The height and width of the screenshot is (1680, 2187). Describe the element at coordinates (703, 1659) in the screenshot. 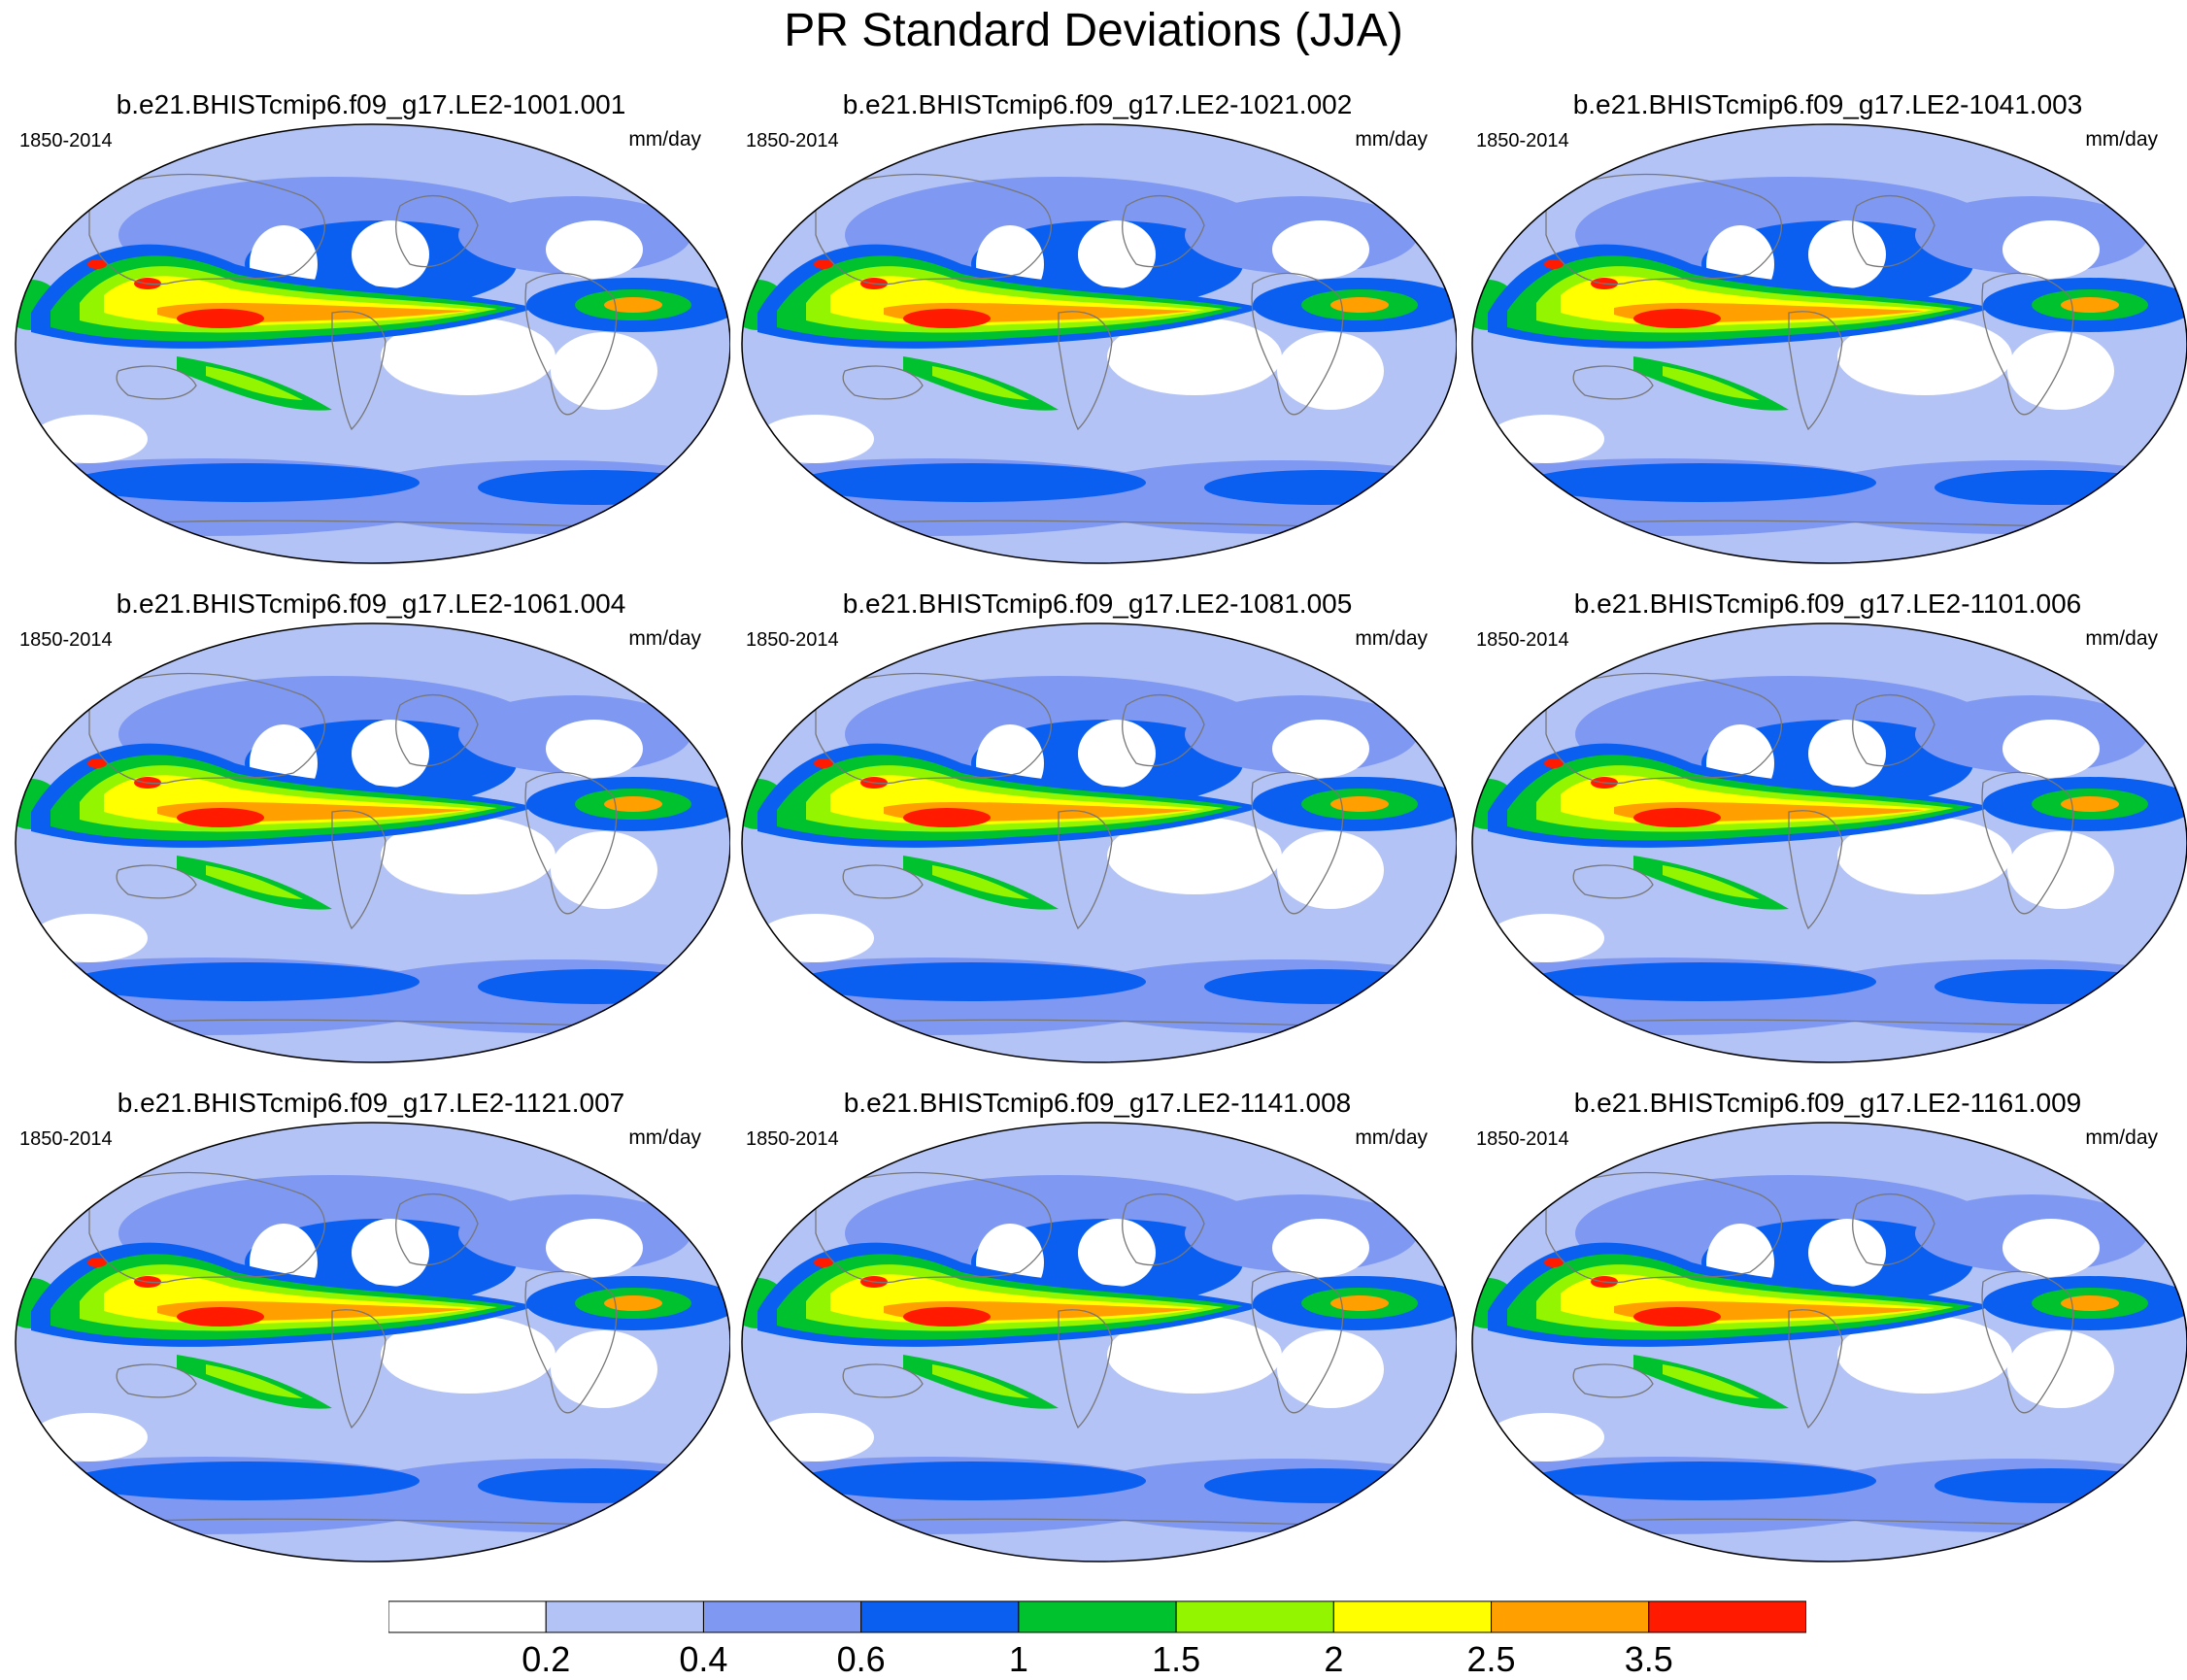

I see `colorbar-tick-label: 0.4` at that location.